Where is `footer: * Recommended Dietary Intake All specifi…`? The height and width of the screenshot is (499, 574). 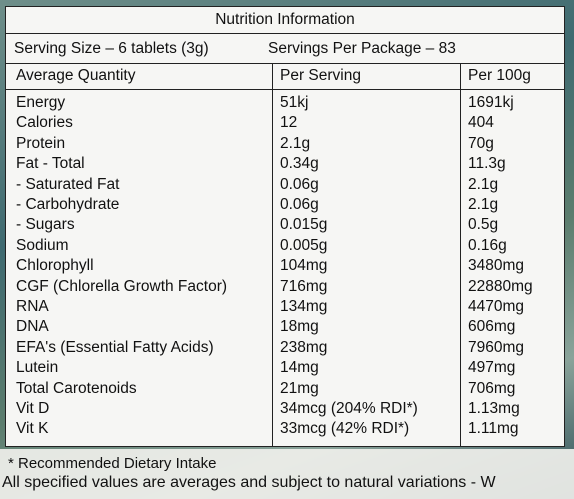 footer: * Recommended Dietary Intake All specifi… is located at coordinates (287, 474).